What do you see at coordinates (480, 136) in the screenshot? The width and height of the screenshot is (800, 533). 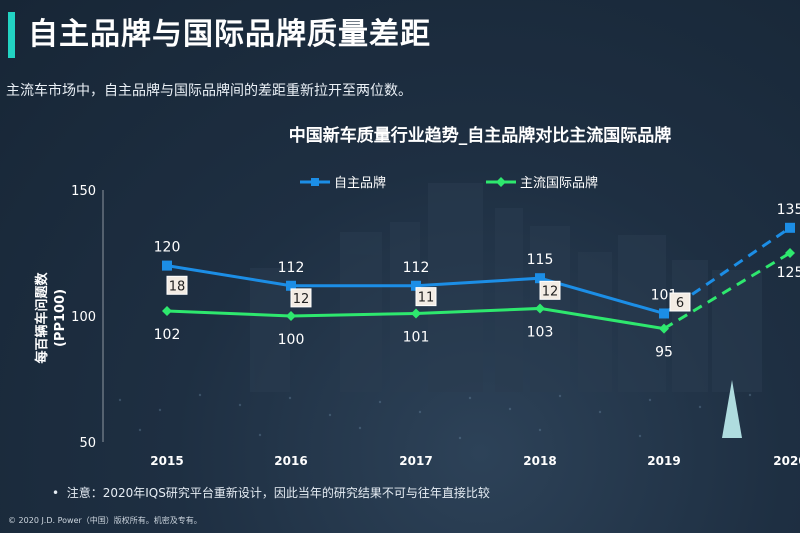 I see `chart-title: 中国新车质量行业趋势_自主品牌对比主流国际品牌` at bounding box center [480, 136].